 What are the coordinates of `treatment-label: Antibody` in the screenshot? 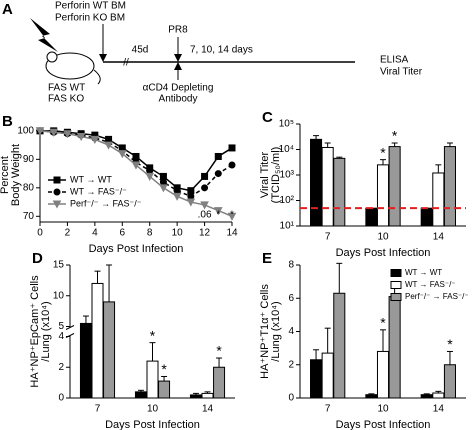 It's located at (178, 99).